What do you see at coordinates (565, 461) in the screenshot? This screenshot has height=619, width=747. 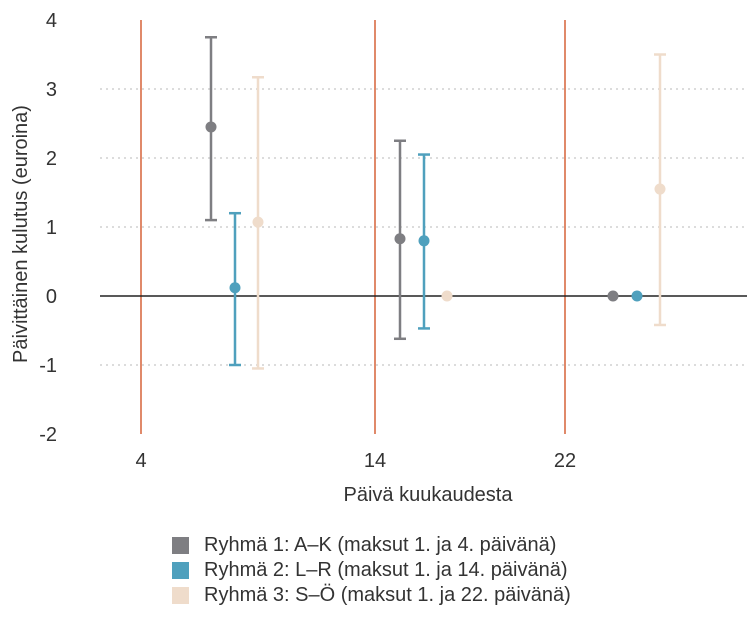 I see `x-tick-label: 22` at bounding box center [565, 461].